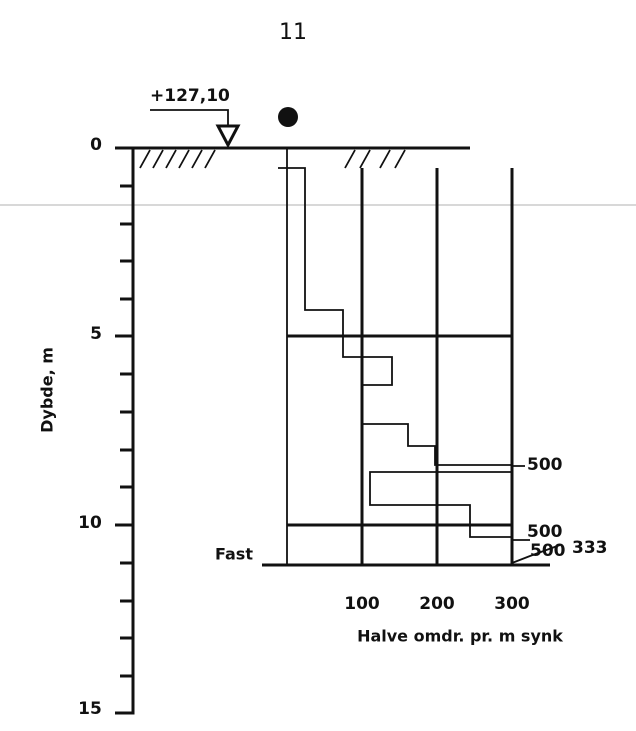 The image size is (636, 731). I want to click on x-tick-label: 100, so click(362, 604).